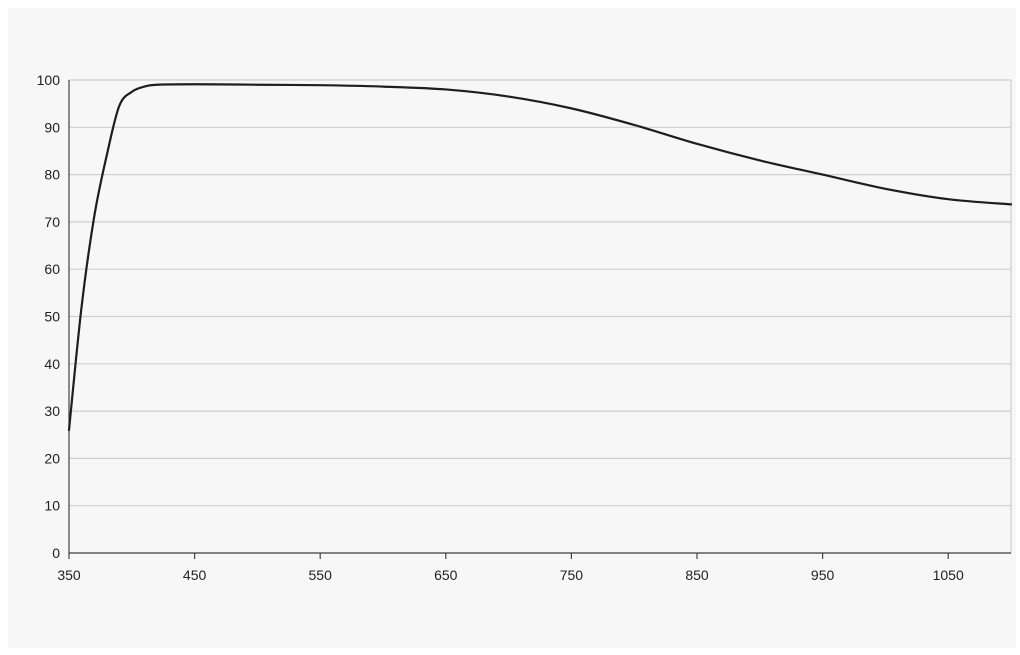 The image size is (1020, 655). What do you see at coordinates (52, 458) in the screenshot?
I see `y-tick-label: 20` at bounding box center [52, 458].